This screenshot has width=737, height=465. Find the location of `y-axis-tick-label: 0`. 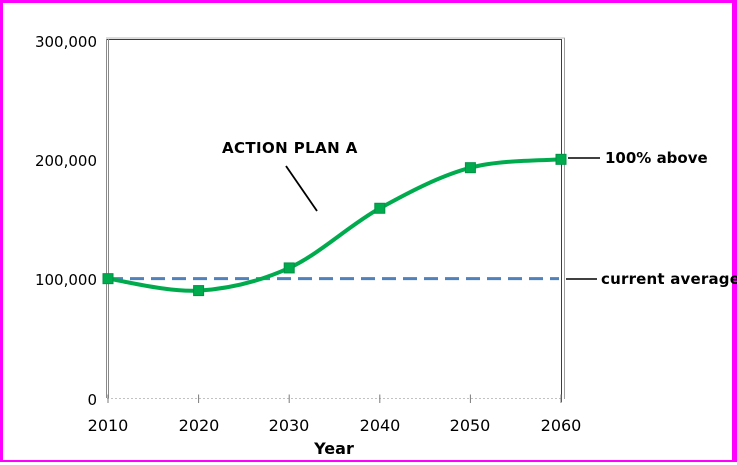

y-axis-tick-label: 0 is located at coordinates (92, 400).